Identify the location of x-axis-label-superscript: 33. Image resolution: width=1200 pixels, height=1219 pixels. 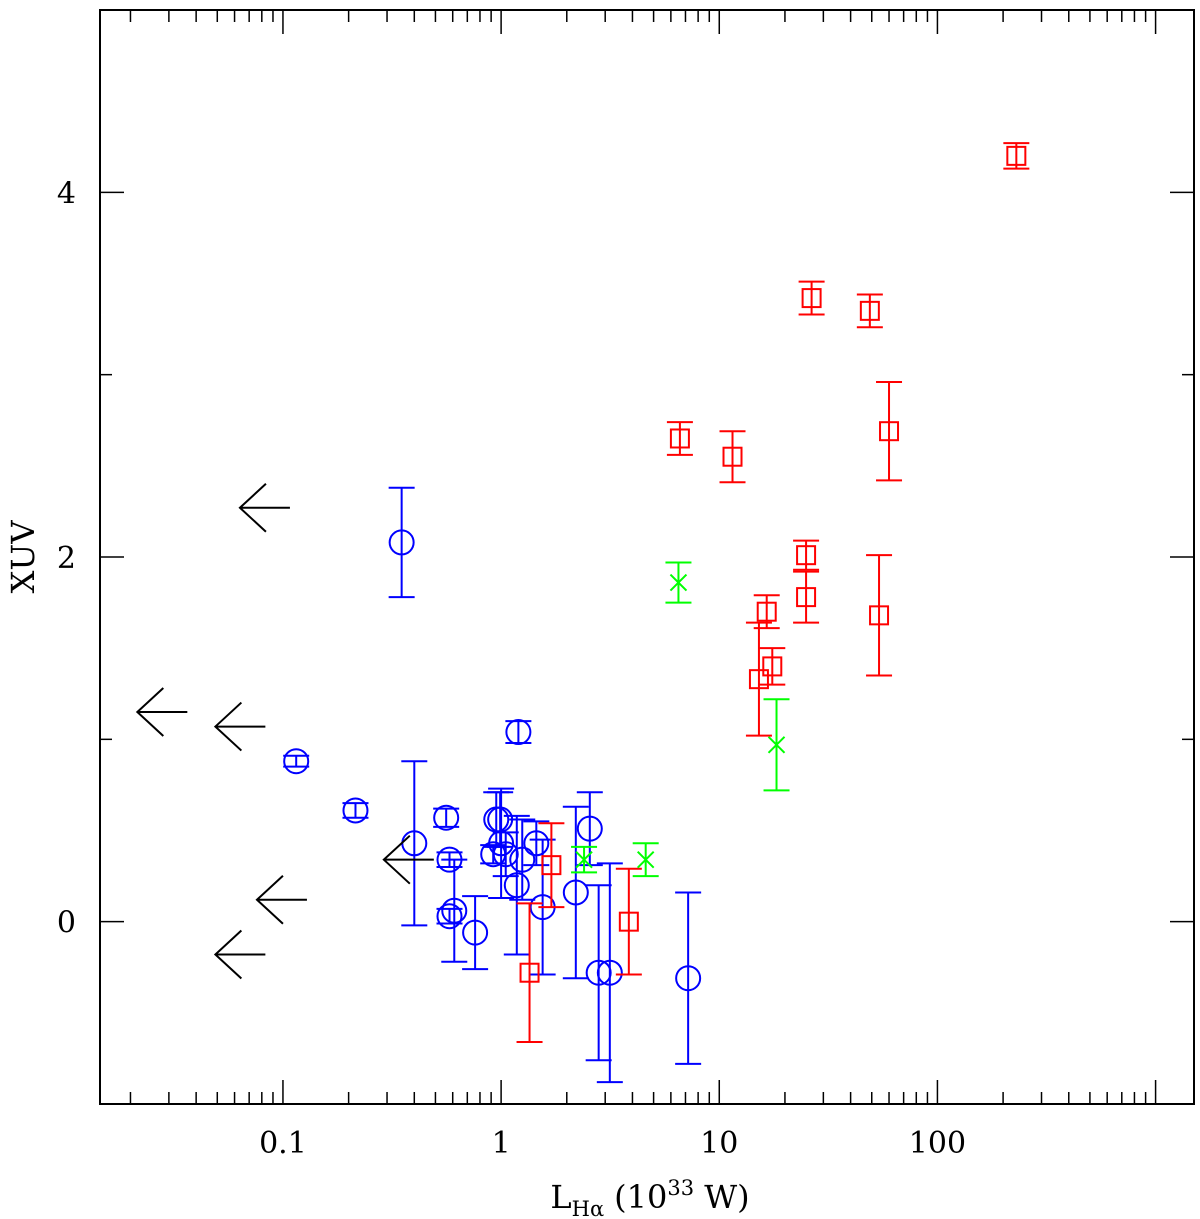
(680, 1188).